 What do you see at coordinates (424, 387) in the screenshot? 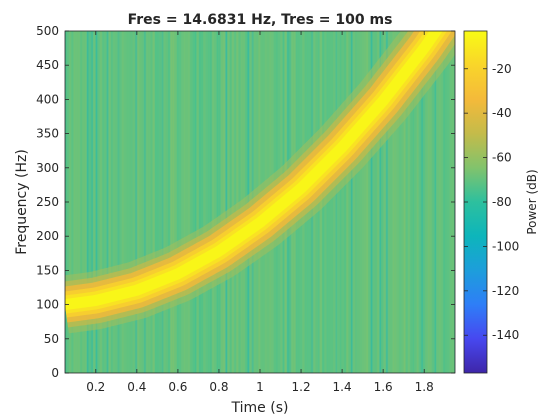
I see `x-tick-label: 1.8` at bounding box center [424, 387].